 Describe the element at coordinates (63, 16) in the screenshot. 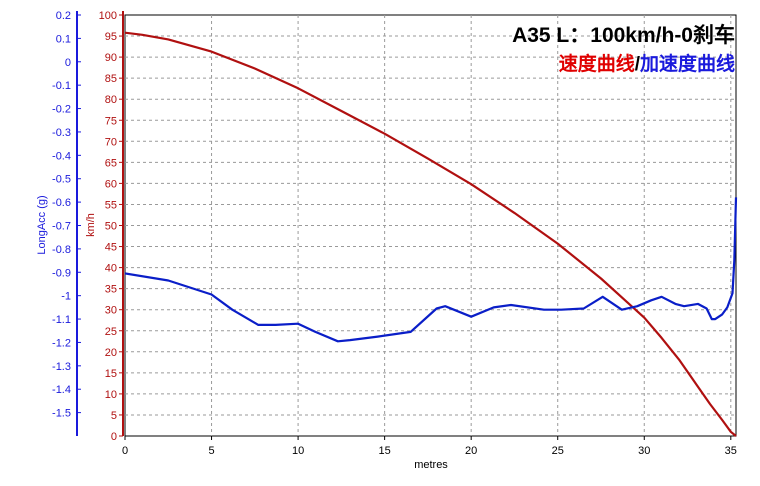

I see `left-tick-label: 0.2` at that location.